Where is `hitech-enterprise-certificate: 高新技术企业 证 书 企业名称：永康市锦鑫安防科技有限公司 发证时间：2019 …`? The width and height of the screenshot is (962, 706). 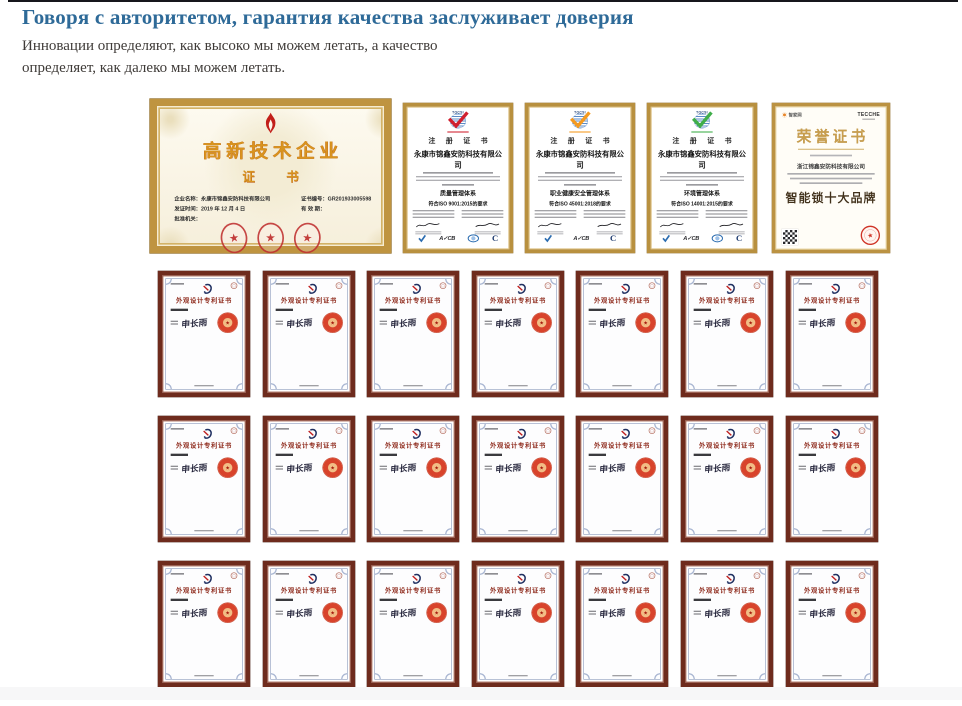
hitech-enterprise-certificate: 高新技术企业 证 书 企业名称：永康市锦鑫安防科技有限公司 发证时间：2019 … is located at coordinates (270, 177).